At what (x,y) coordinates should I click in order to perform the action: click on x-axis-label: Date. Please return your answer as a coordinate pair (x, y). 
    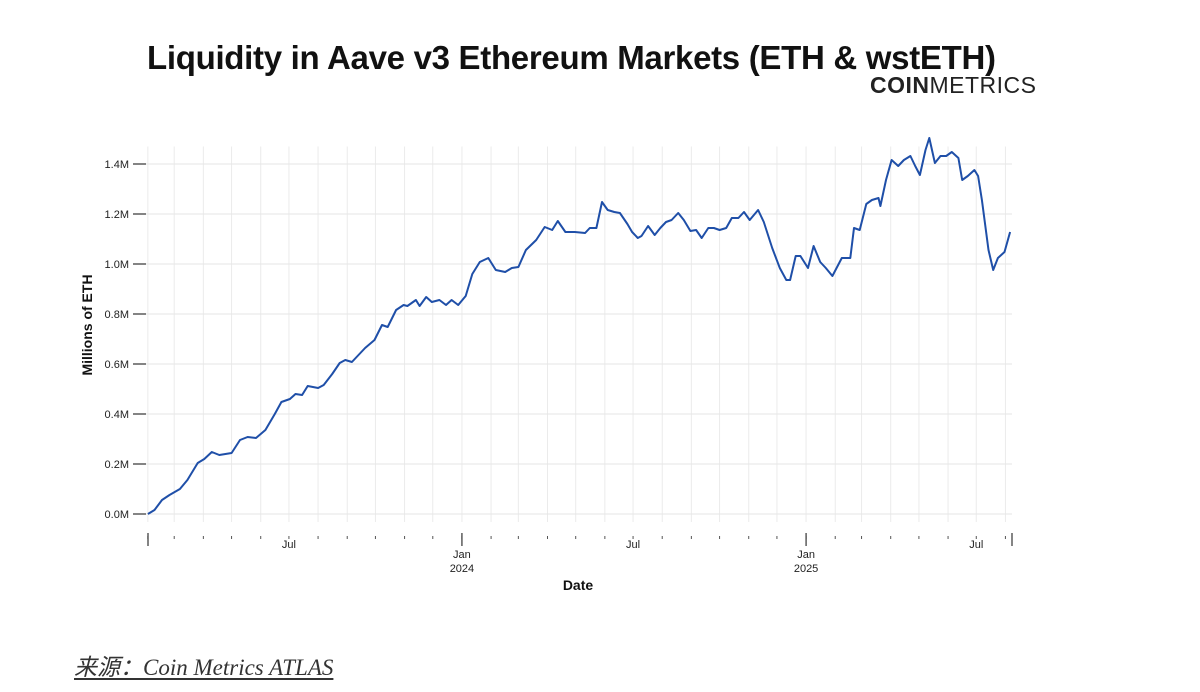
    Looking at the image, I should click on (578, 585).